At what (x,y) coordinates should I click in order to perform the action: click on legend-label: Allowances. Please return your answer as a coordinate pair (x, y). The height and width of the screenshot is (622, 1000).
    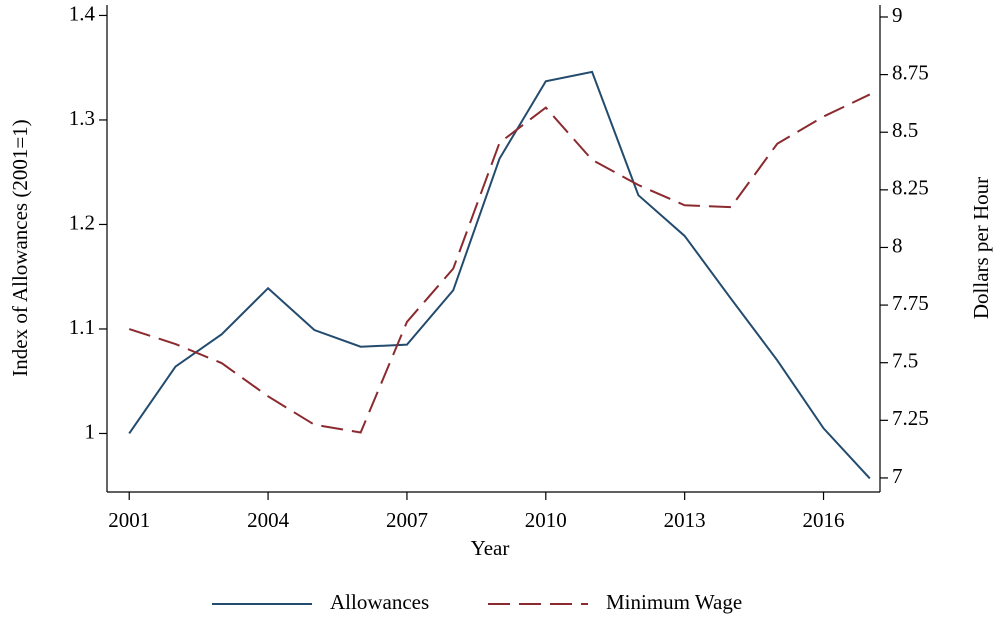
    Looking at the image, I should click on (379, 602).